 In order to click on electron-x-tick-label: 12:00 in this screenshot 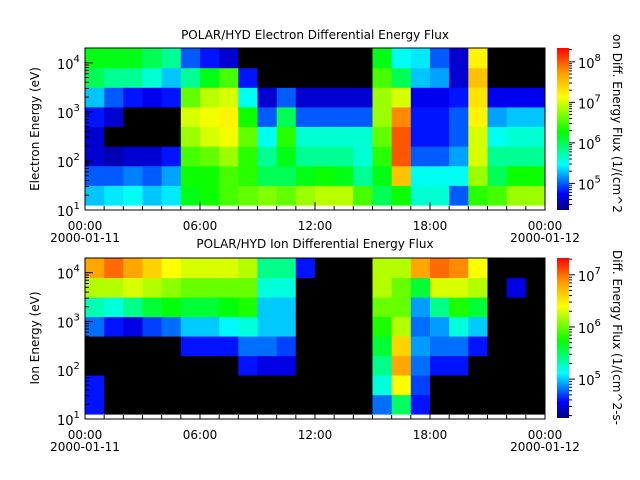, I will do `click(315, 226)`.